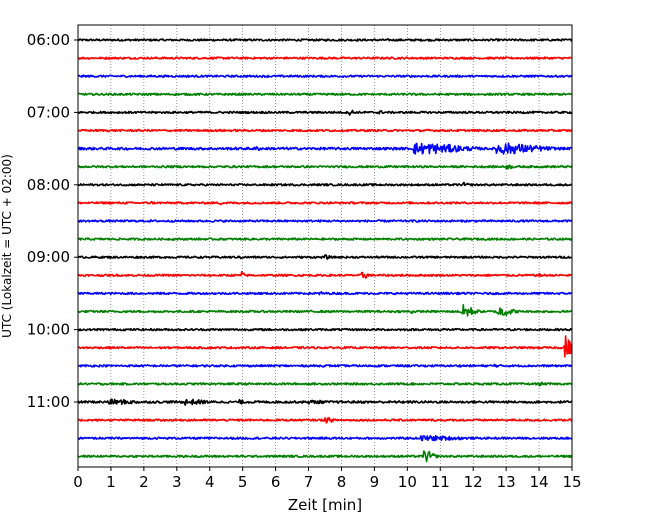 The image size is (650, 520). What do you see at coordinates (309, 482) in the screenshot?
I see `x-tick-label: 7` at bounding box center [309, 482].